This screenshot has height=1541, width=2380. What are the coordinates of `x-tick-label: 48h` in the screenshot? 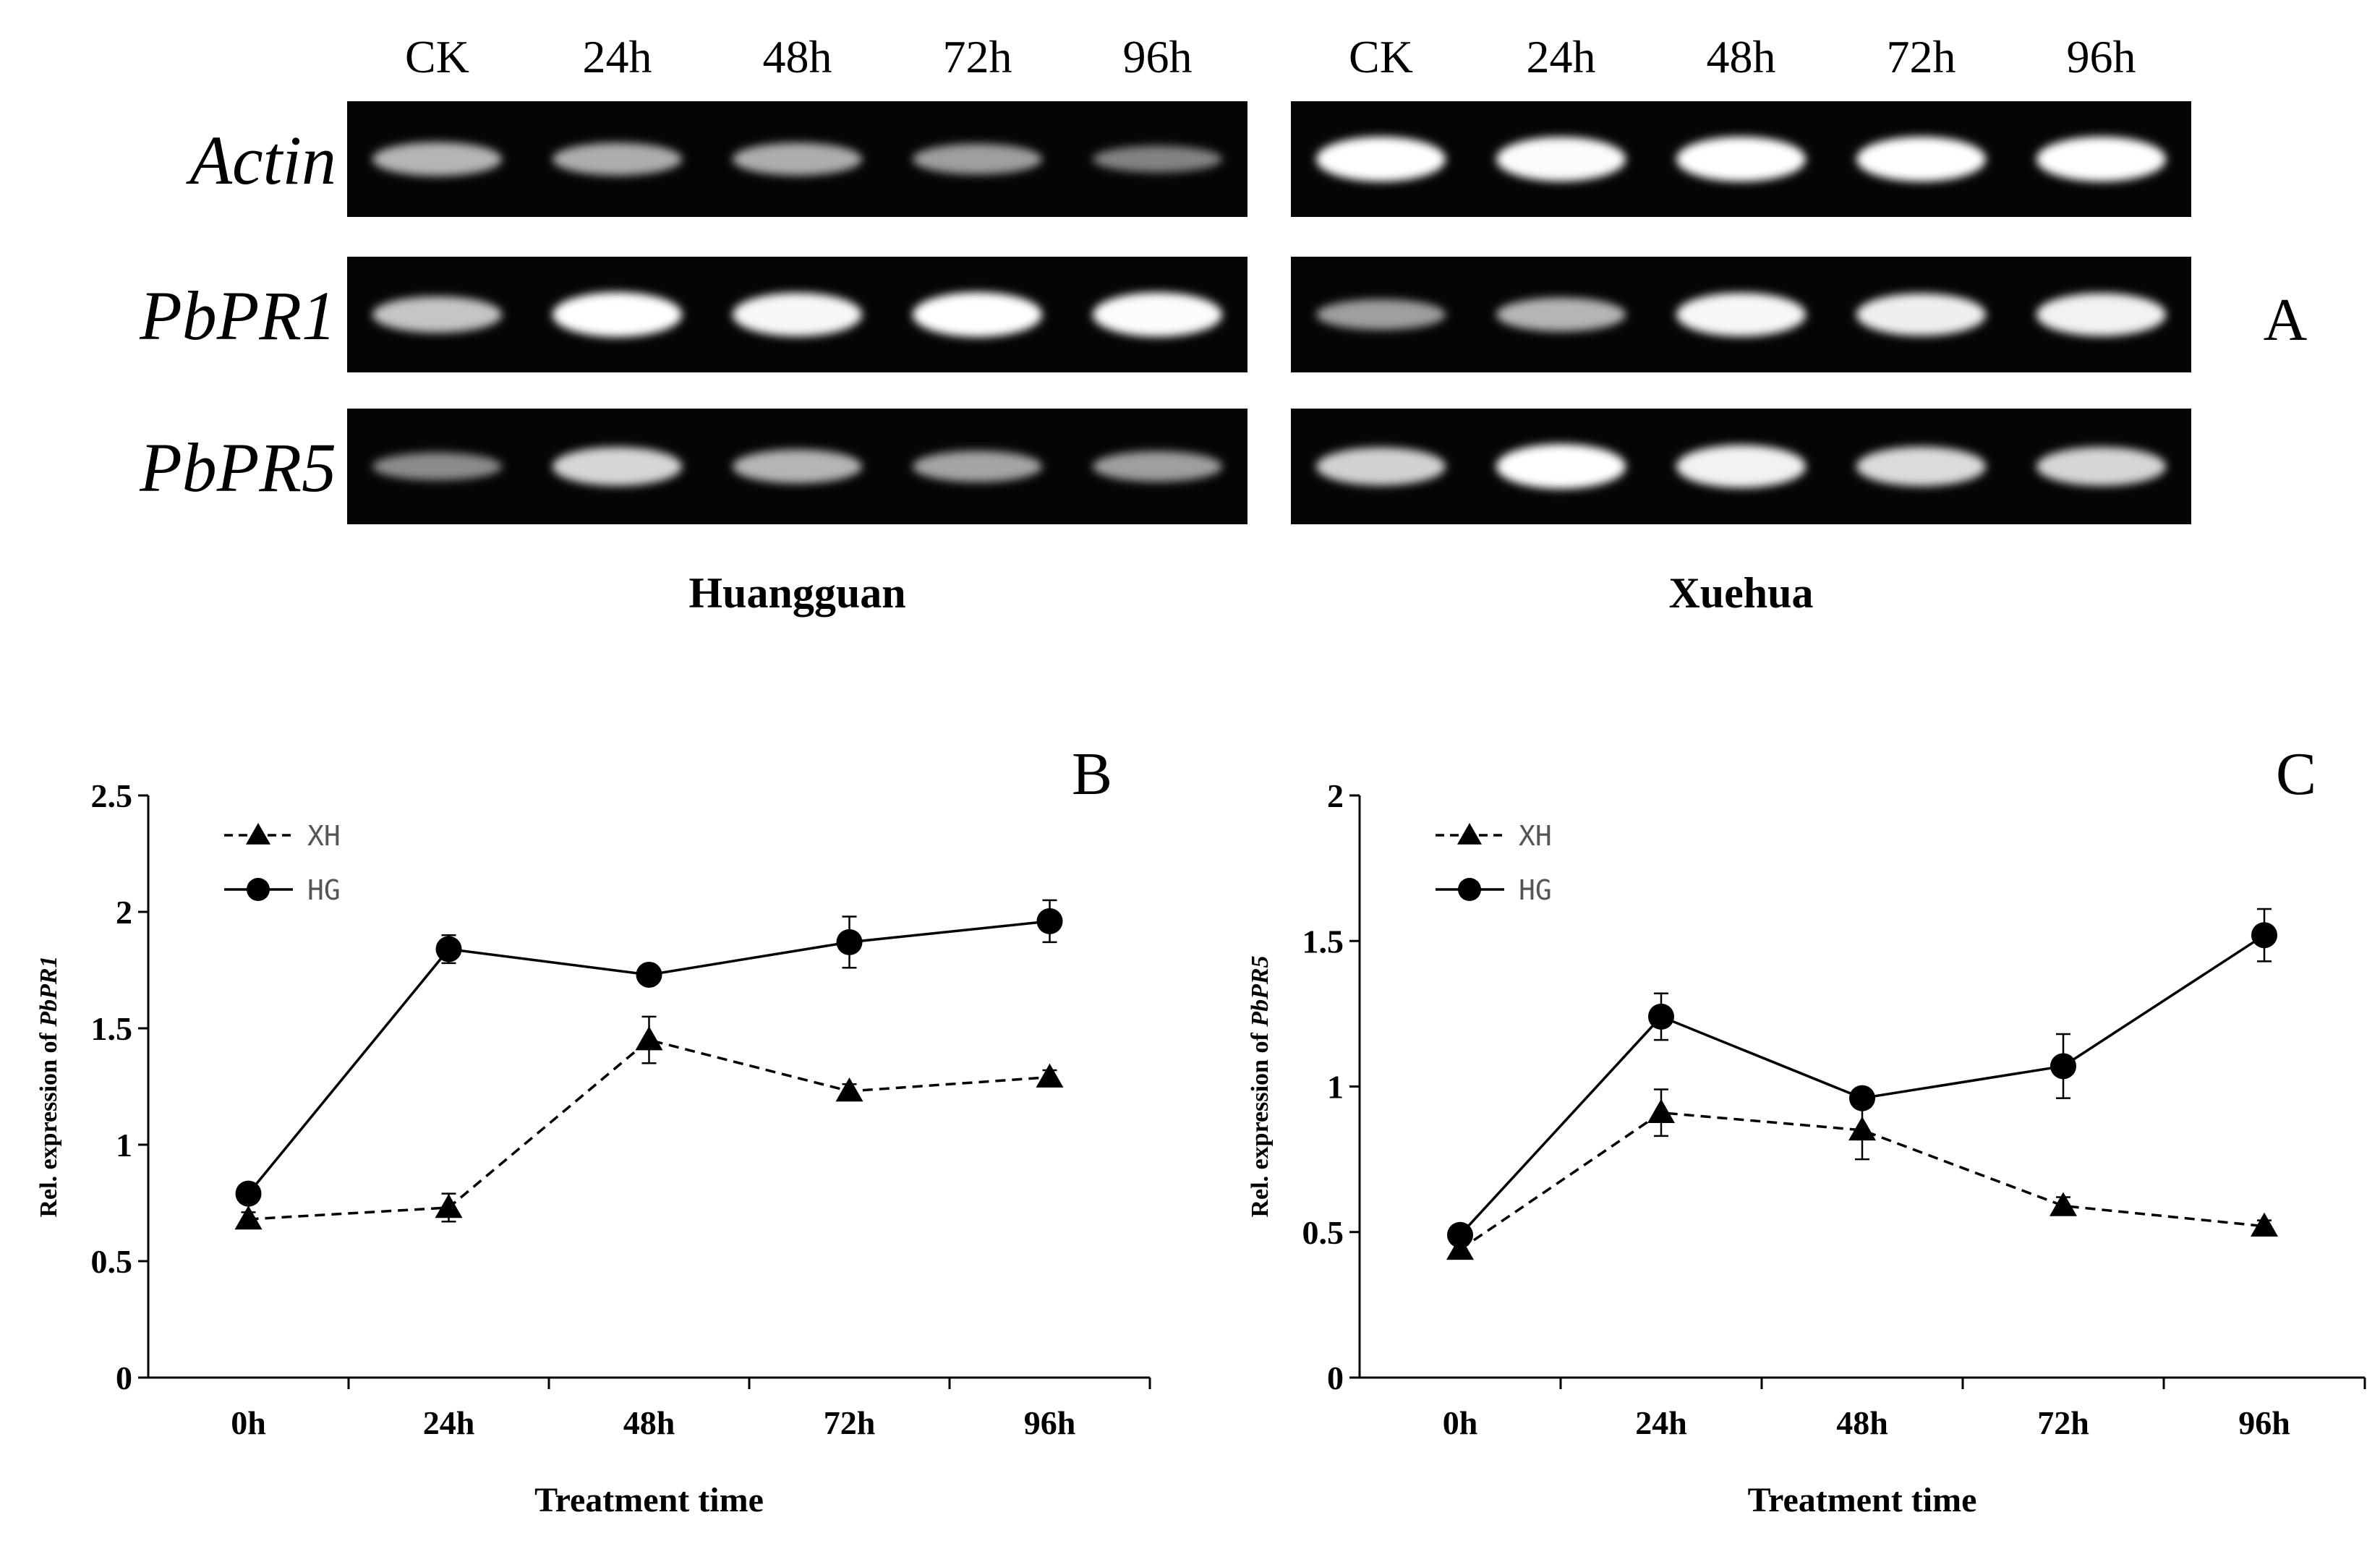 It's located at (649, 1422).